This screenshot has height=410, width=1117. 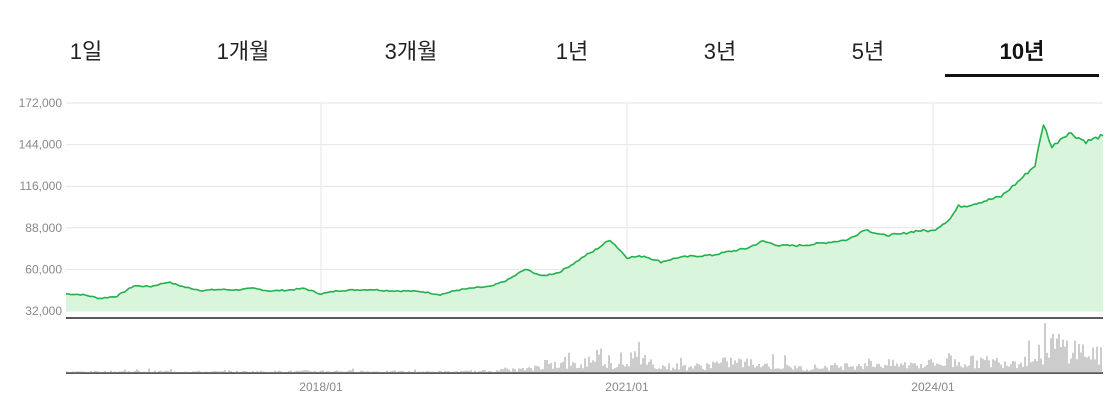 What do you see at coordinates (868, 51) in the screenshot?
I see `tab-5-years: 5년` at bounding box center [868, 51].